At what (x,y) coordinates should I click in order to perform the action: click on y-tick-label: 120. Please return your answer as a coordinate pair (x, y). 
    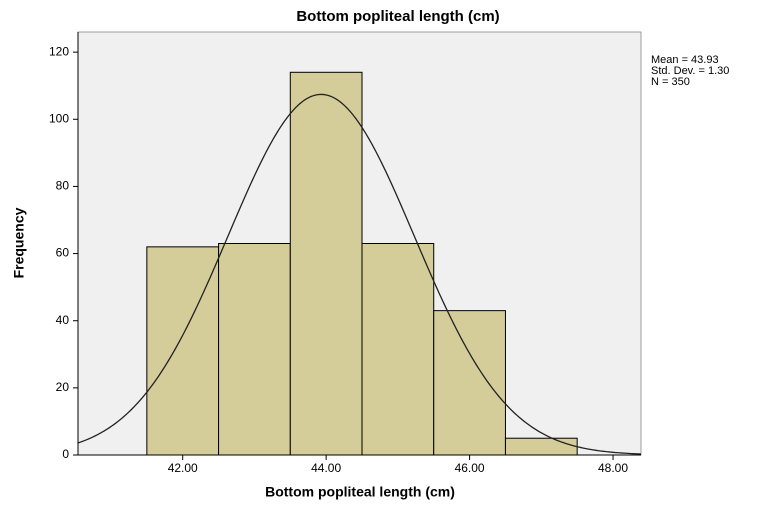
    Looking at the image, I should click on (59, 51).